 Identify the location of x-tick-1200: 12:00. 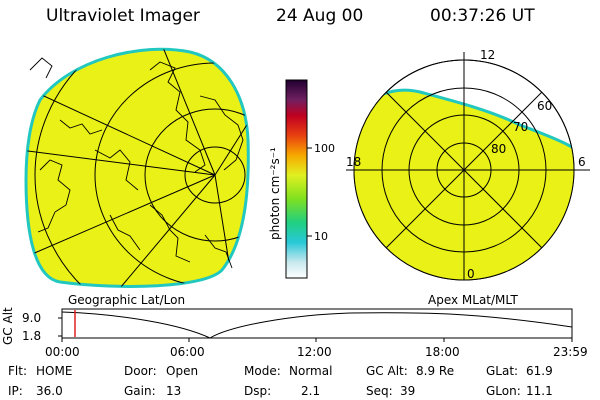
(314, 352).